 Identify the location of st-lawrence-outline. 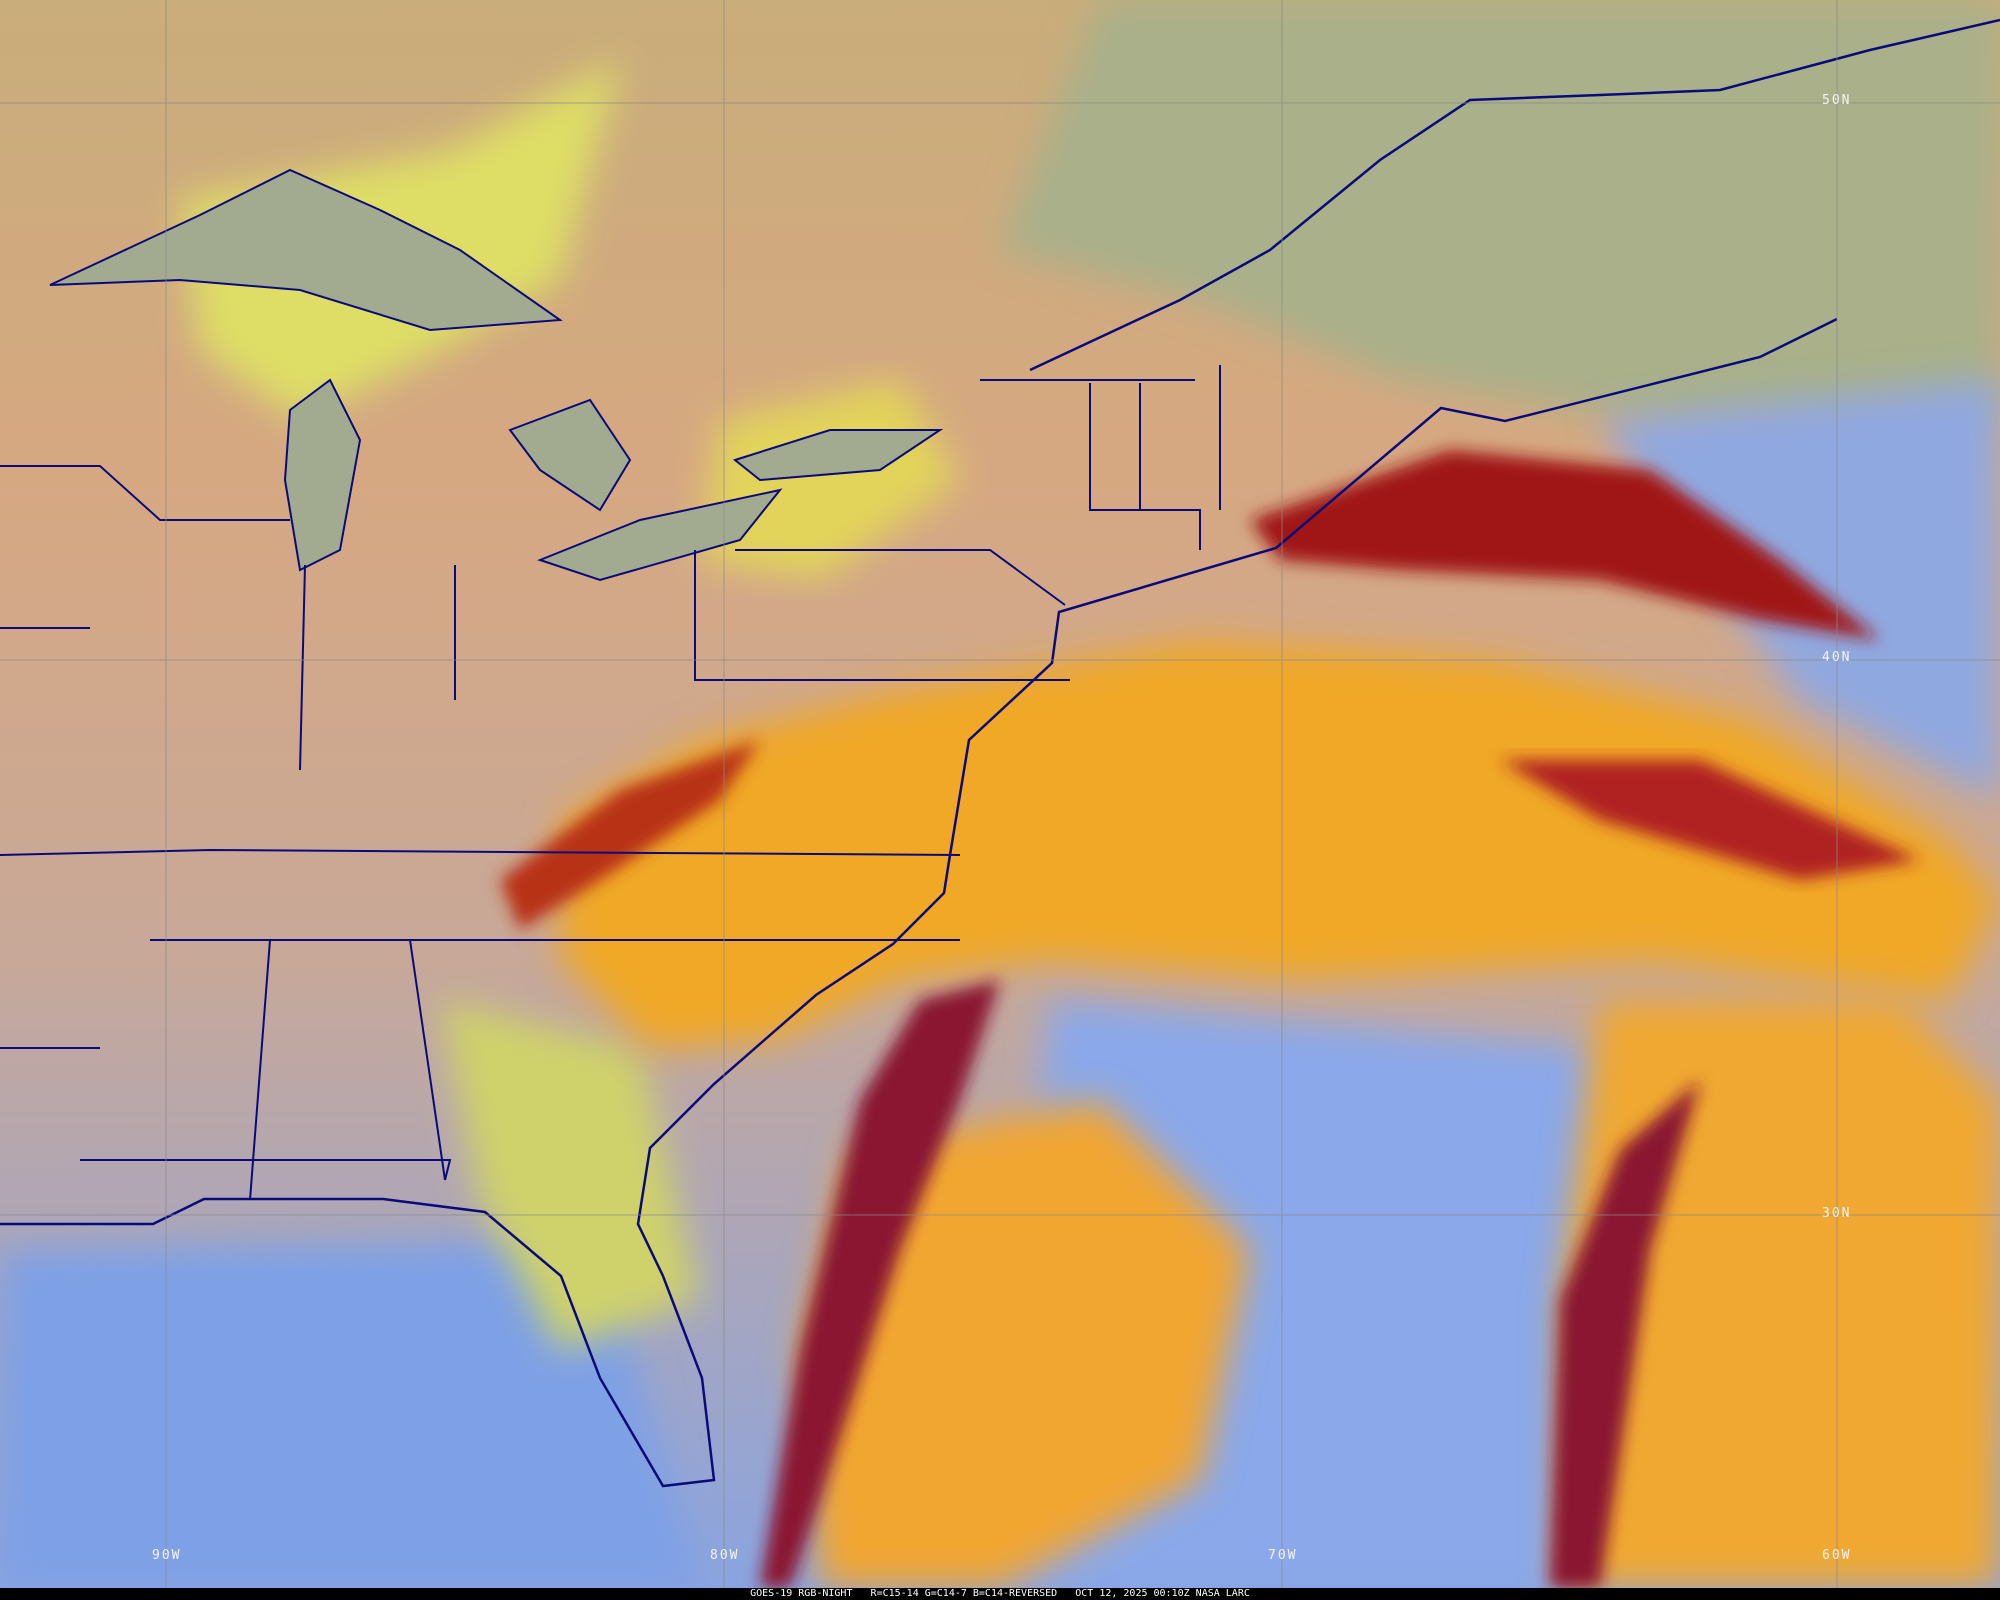
(1514, 195).